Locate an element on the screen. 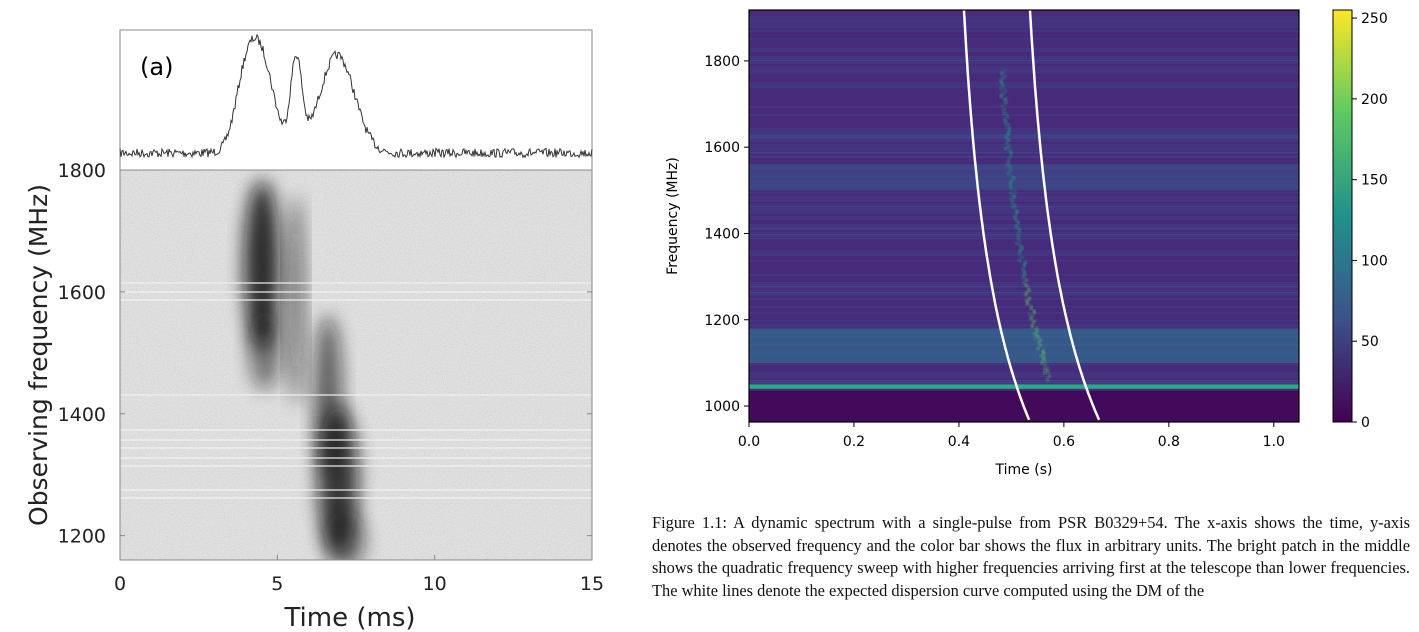 The height and width of the screenshot is (632, 1419). colorbar-tick-label: 200 is located at coordinates (1374, 100).